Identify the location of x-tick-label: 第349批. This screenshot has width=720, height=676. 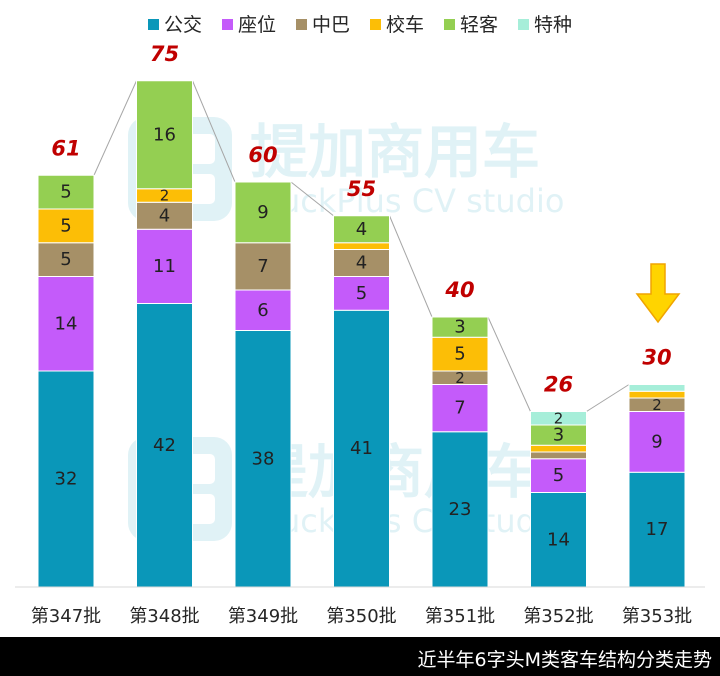
(263, 616).